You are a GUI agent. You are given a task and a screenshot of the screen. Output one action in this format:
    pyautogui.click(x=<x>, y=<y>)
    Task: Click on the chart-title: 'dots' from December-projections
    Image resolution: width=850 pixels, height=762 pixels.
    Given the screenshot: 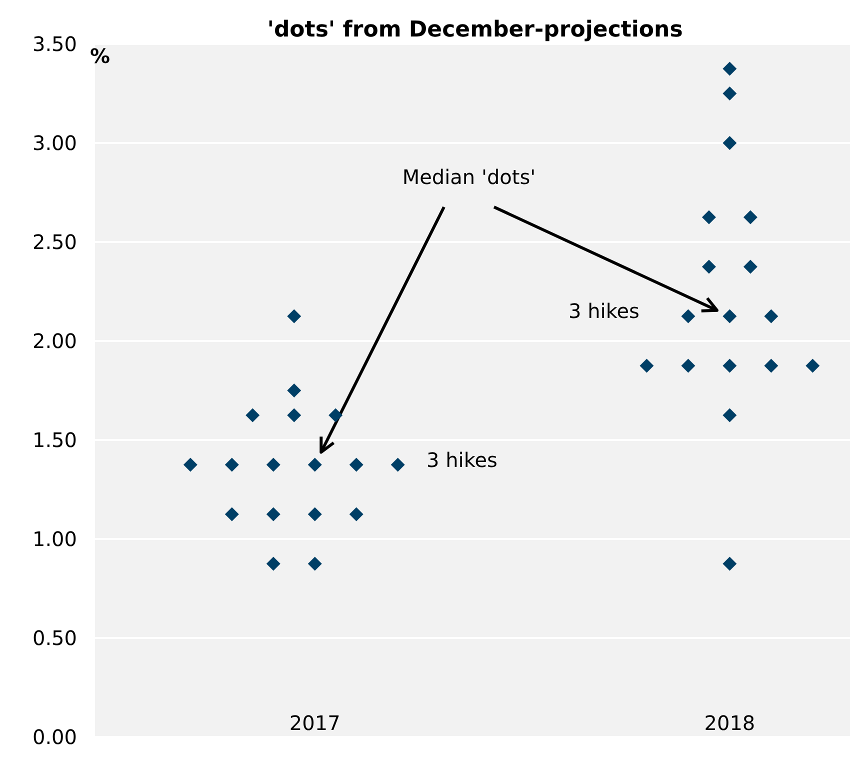 What is the action you would take?
    pyautogui.click(x=475, y=30)
    